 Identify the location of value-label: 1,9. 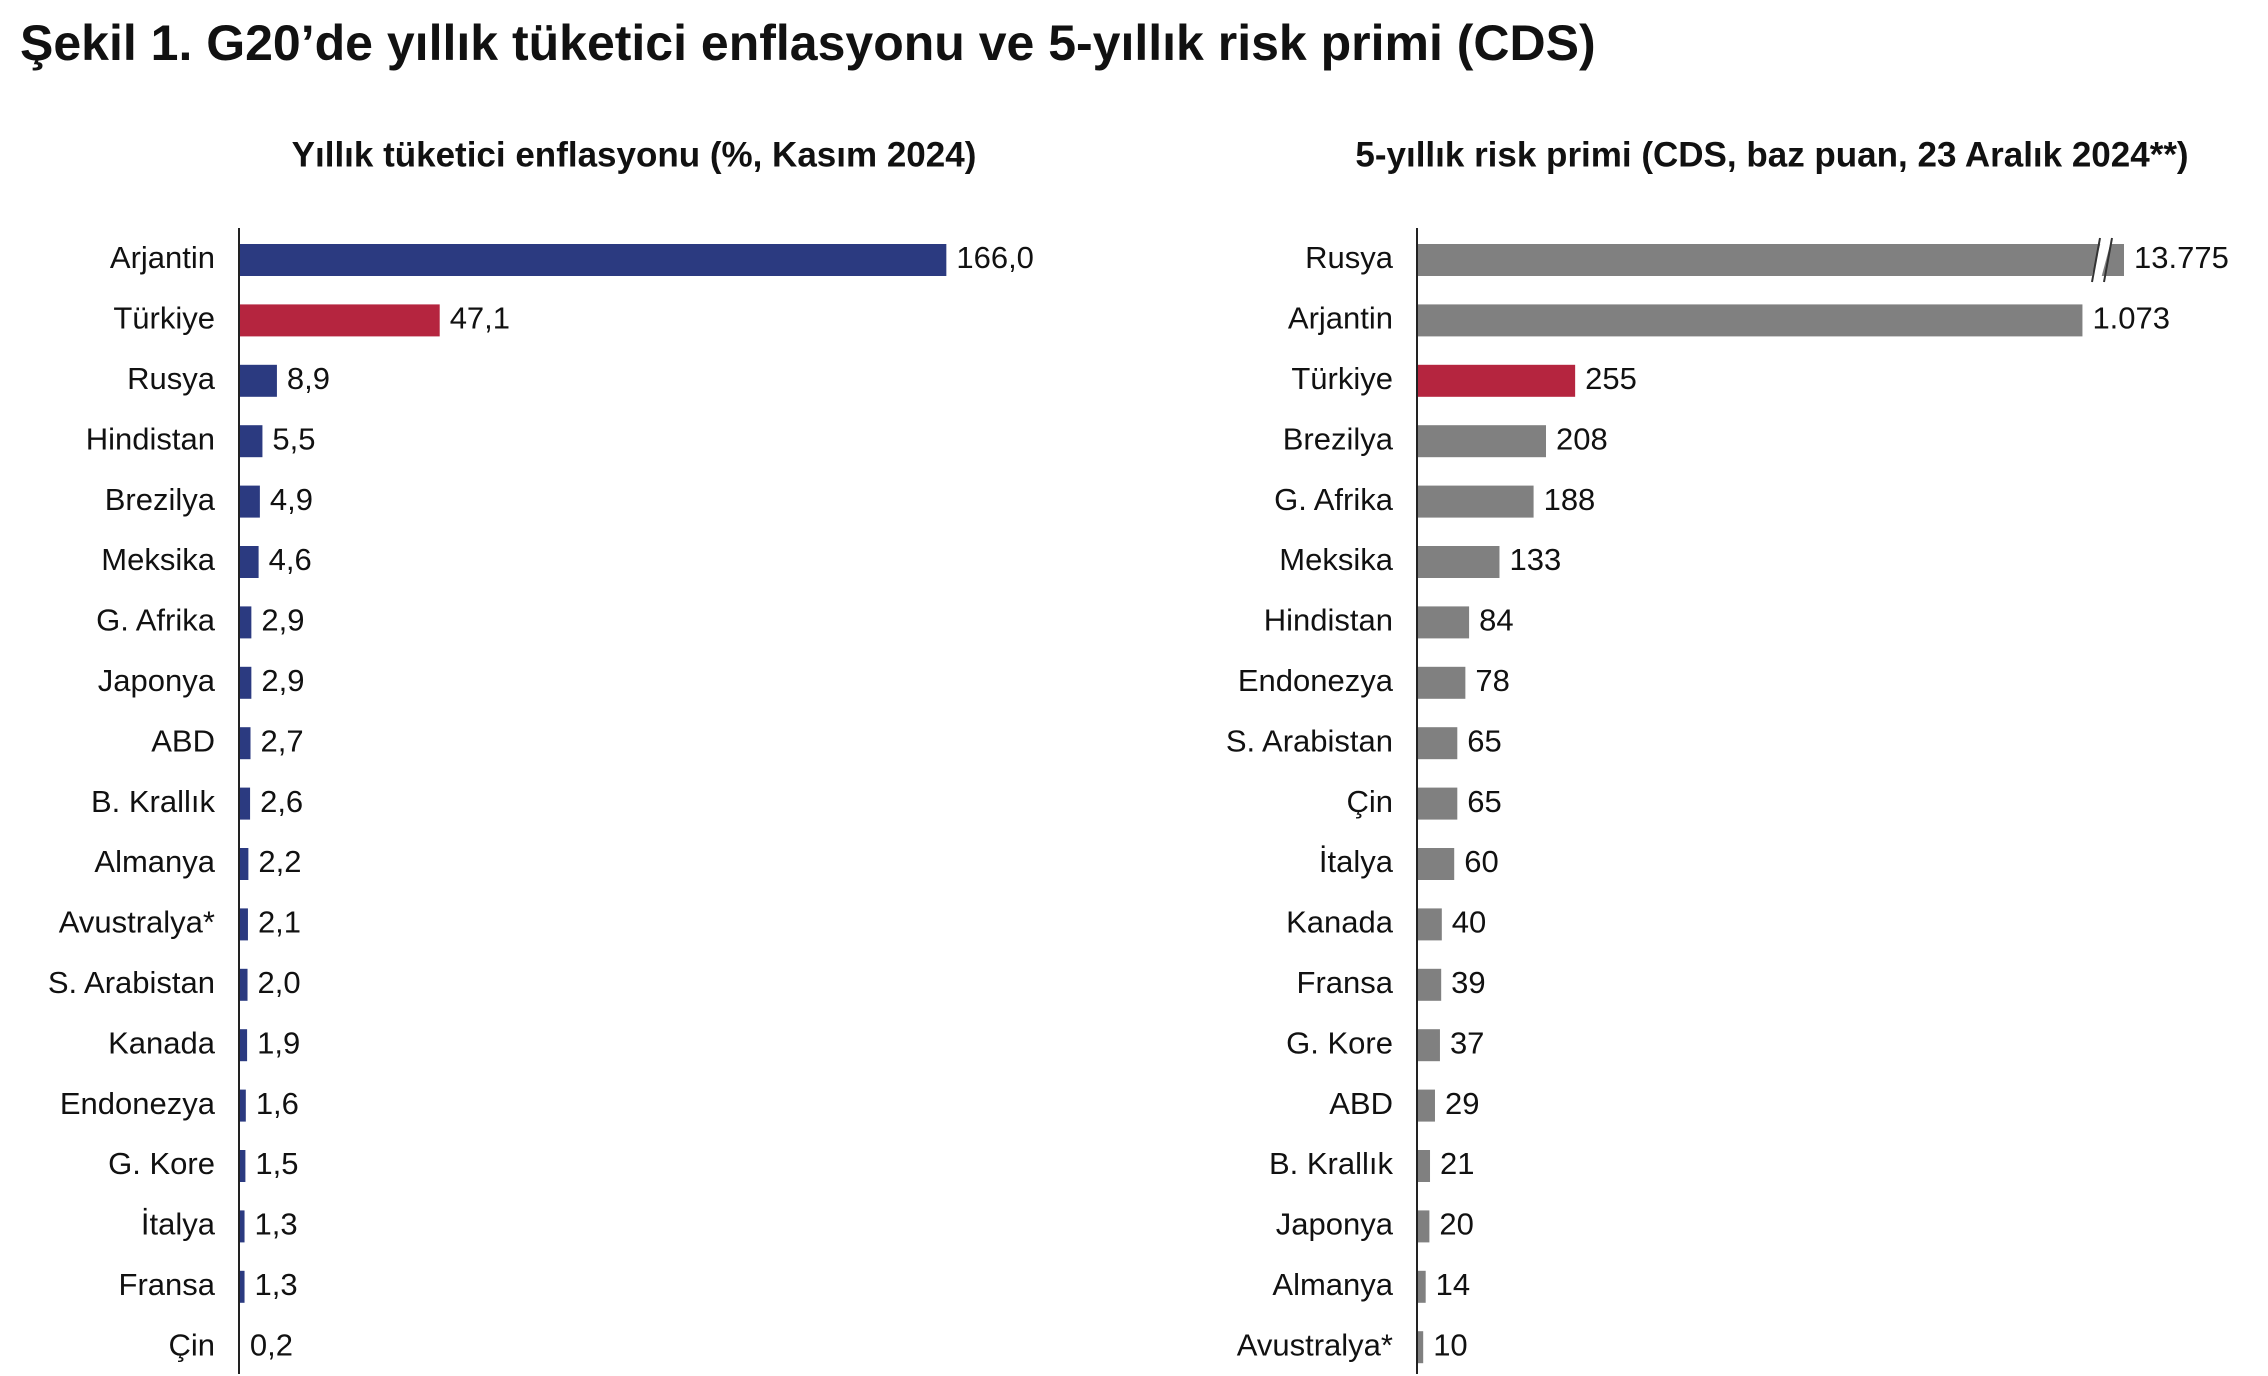
(278, 1042).